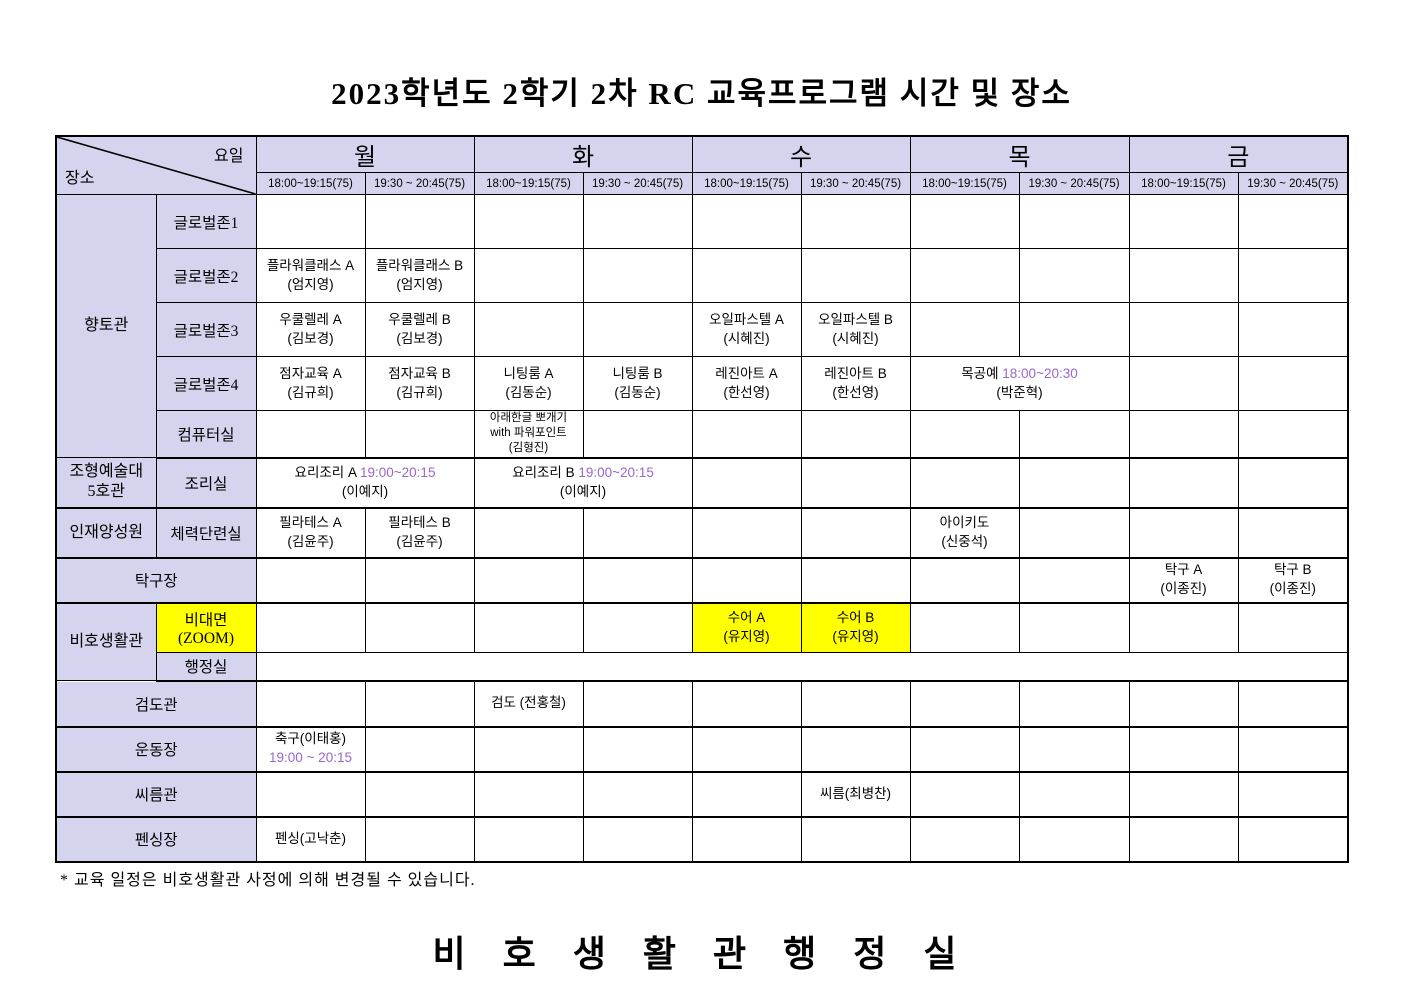  I want to click on day-header-wed: 수, so click(801, 154).